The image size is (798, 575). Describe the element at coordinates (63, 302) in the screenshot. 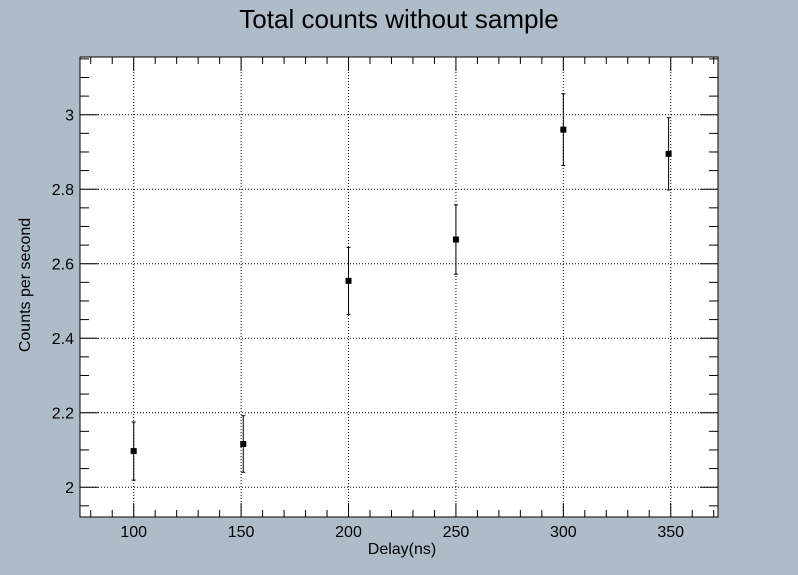

I see `y-tick-labels: 2 2.2 2.4 2.6 2.8 3` at that location.